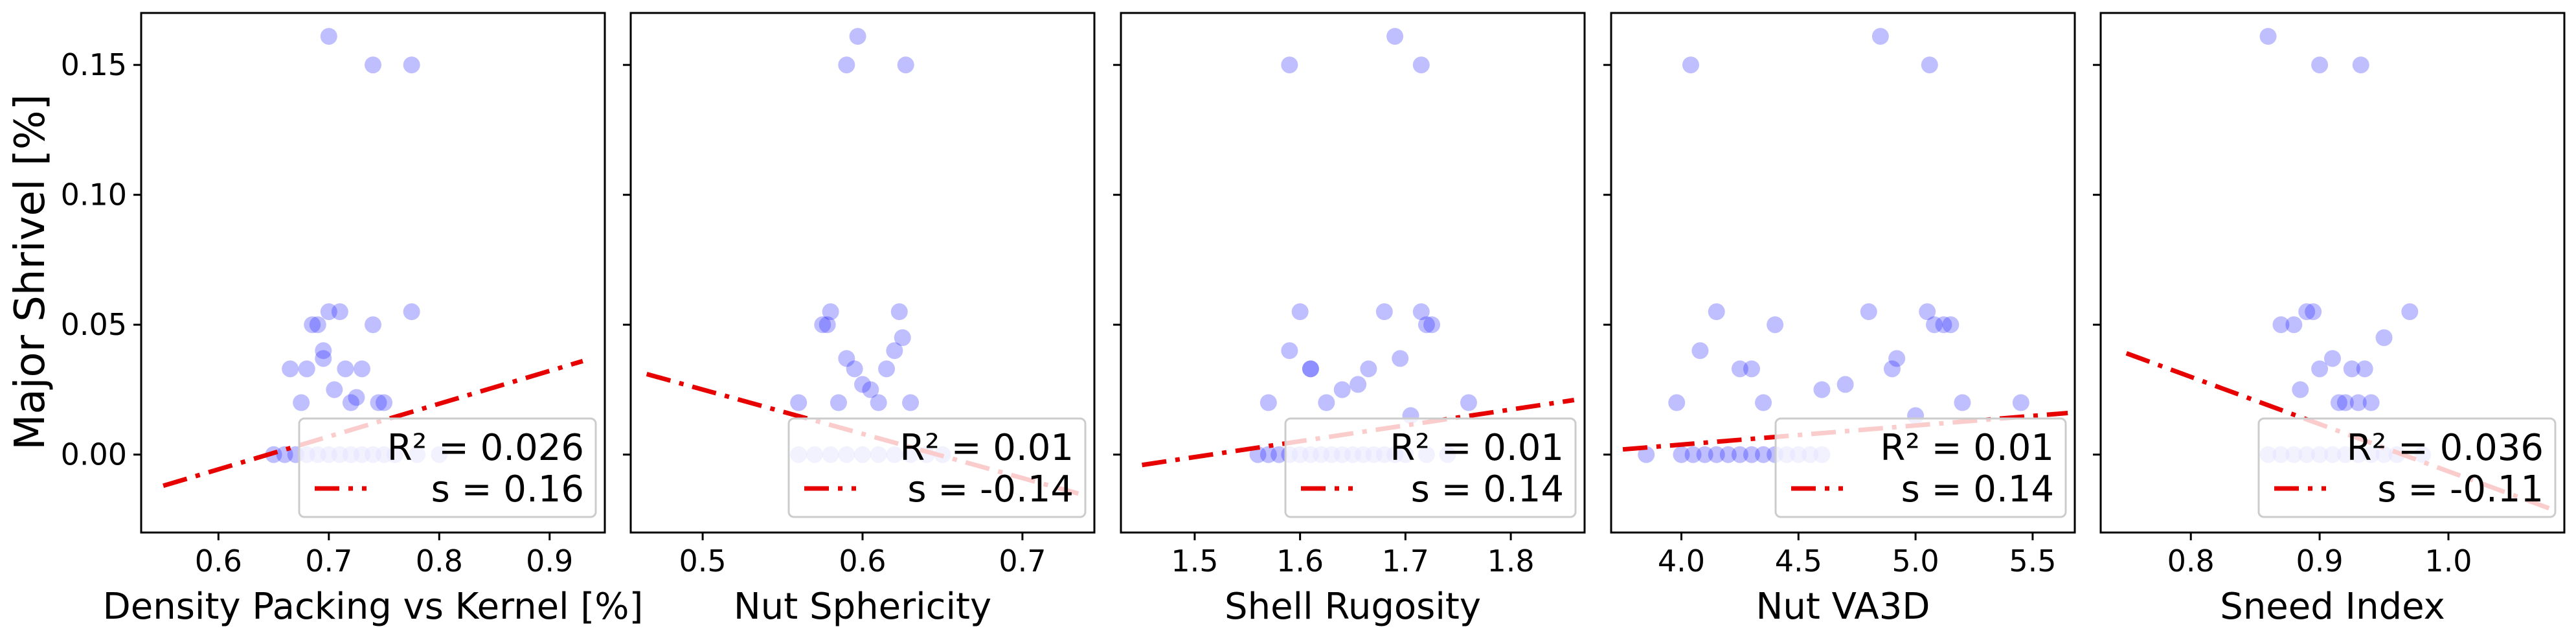 Image resolution: width=2576 pixels, height=631 pixels. What do you see at coordinates (1798, 561) in the screenshot?
I see `x-tick-label: 4.5` at bounding box center [1798, 561].